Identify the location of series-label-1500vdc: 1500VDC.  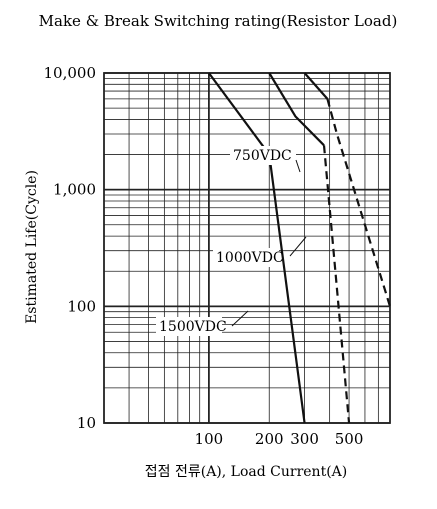
(193, 327).